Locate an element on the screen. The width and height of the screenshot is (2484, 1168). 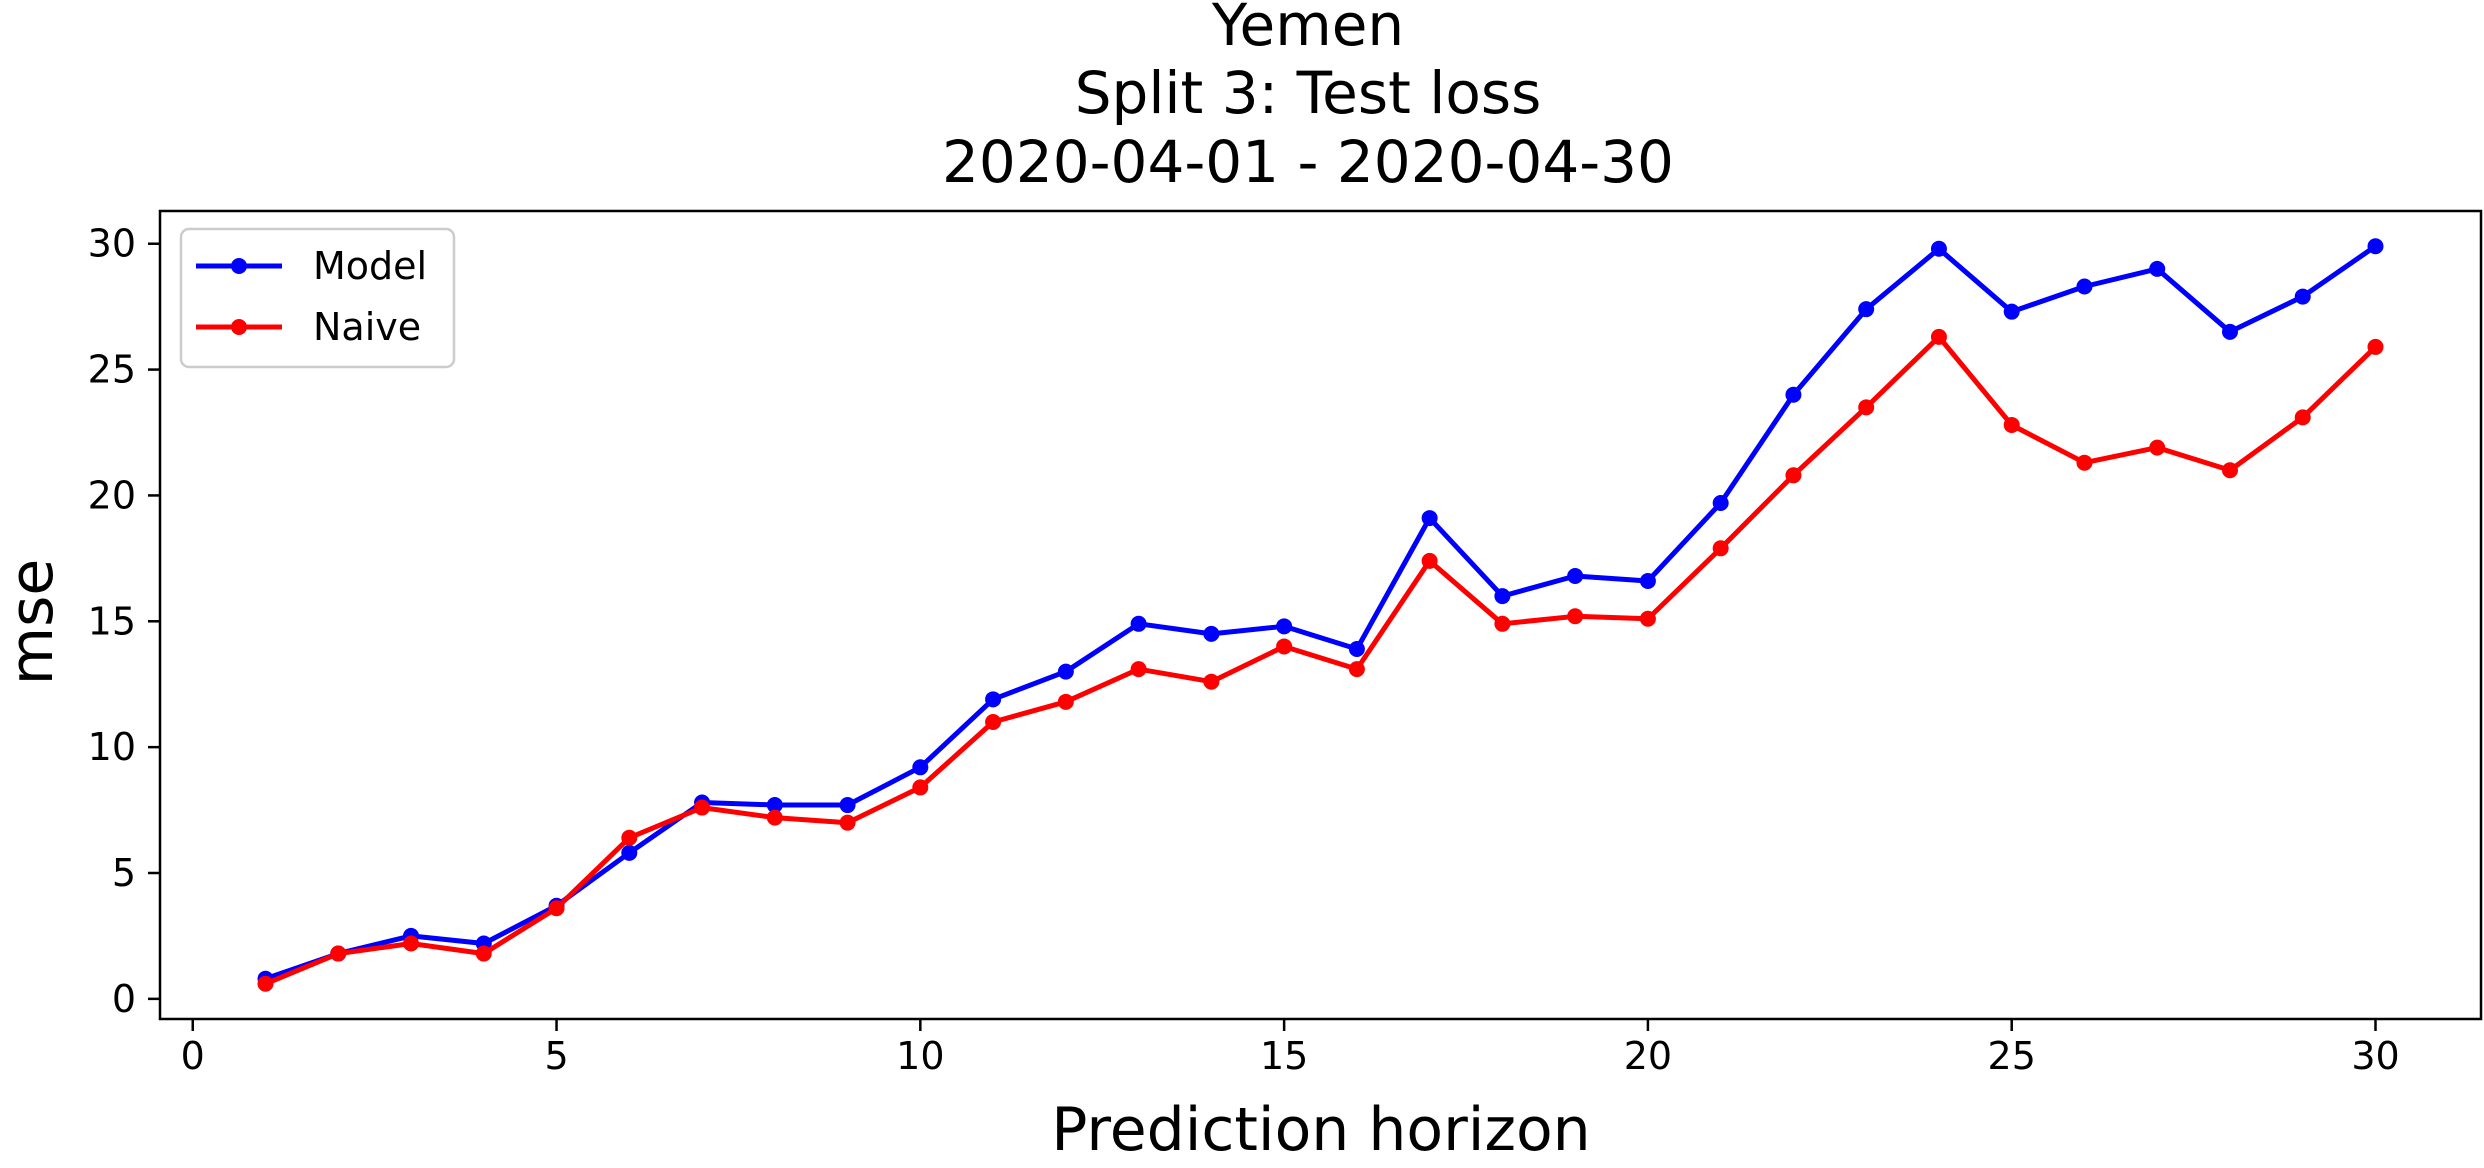
x-axis-title: Prediction horizon is located at coordinates (1320, 1130).